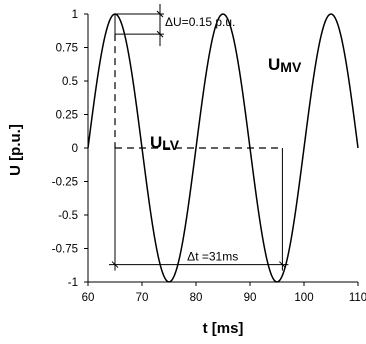  What do you see at coordinates (75, 15) in the screenshot?
I see `y-tick-label: 1` at bounding box center [75, 15].